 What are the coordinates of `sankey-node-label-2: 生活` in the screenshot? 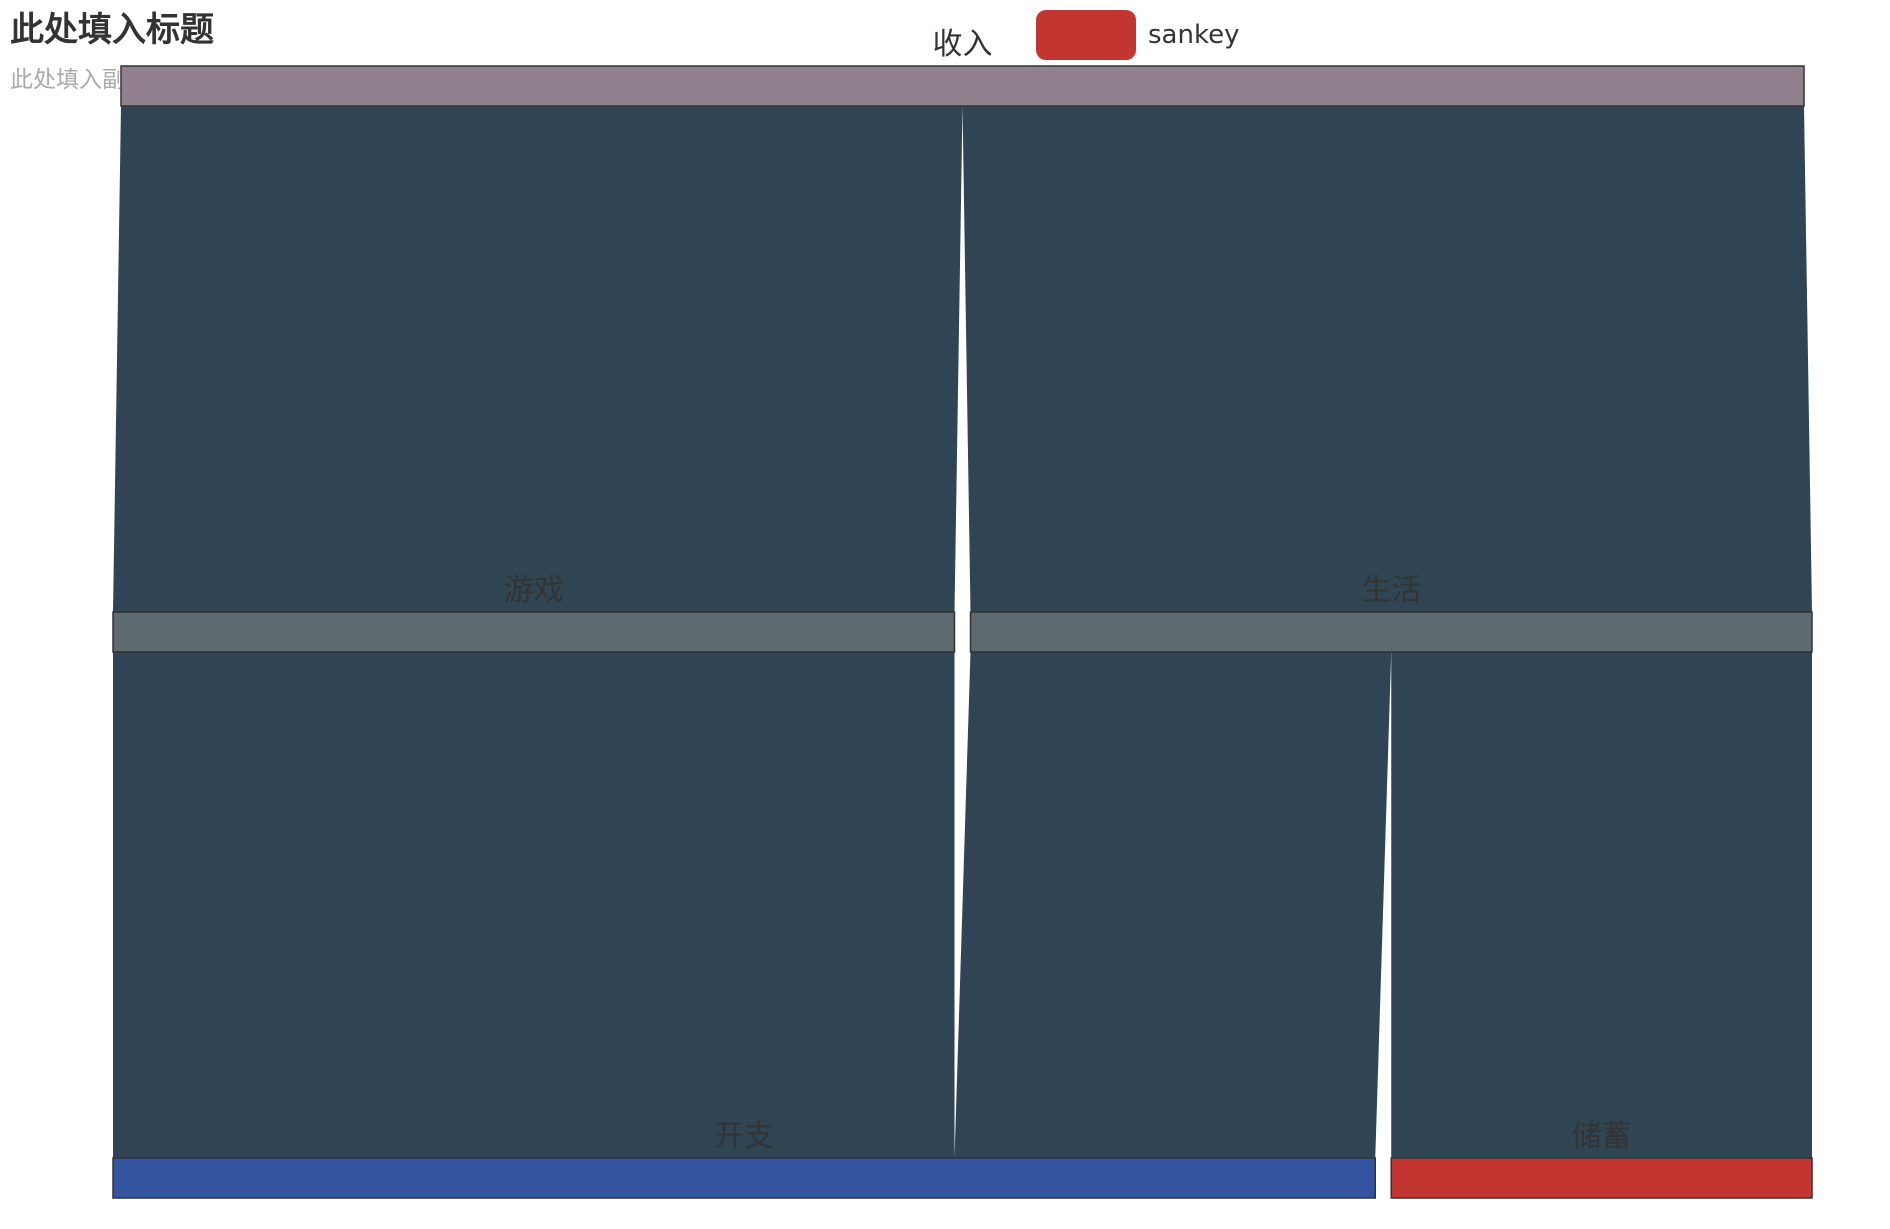 It's located at (1391, 590).